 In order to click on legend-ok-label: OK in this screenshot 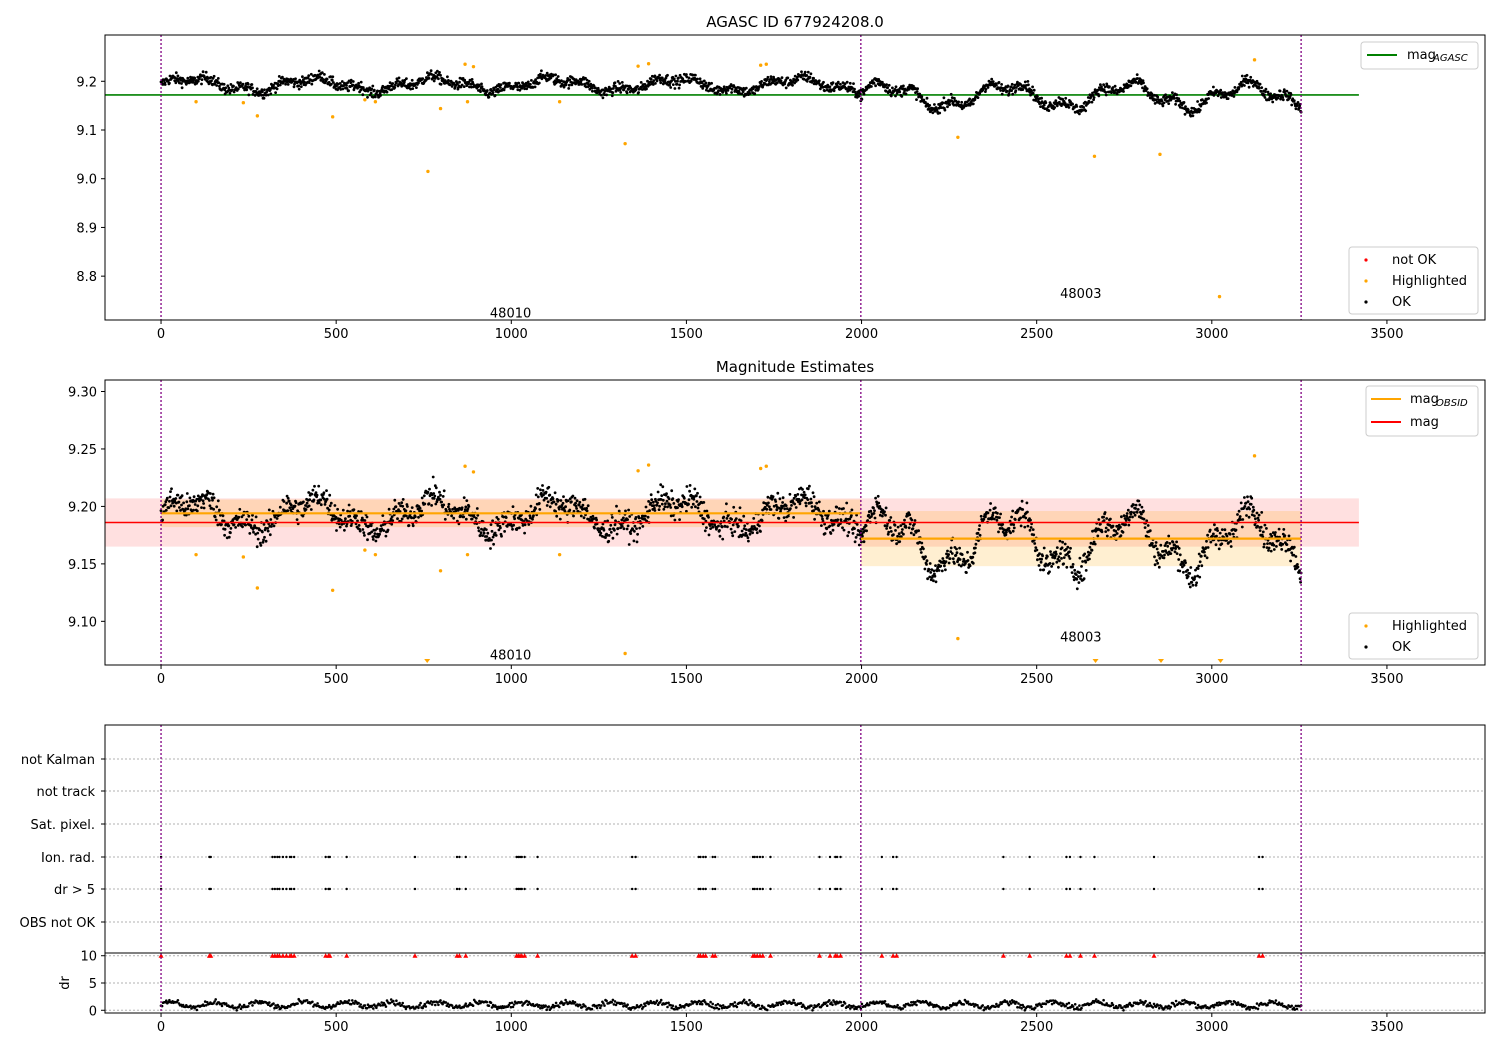, I will do `click(1401, 302)`.